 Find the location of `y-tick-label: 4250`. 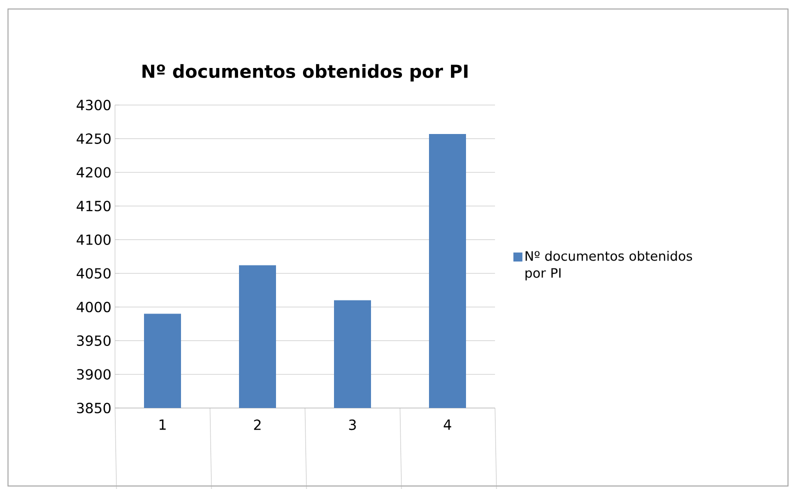

y-tick-label: 4250 is located at coordinates (93, 138).